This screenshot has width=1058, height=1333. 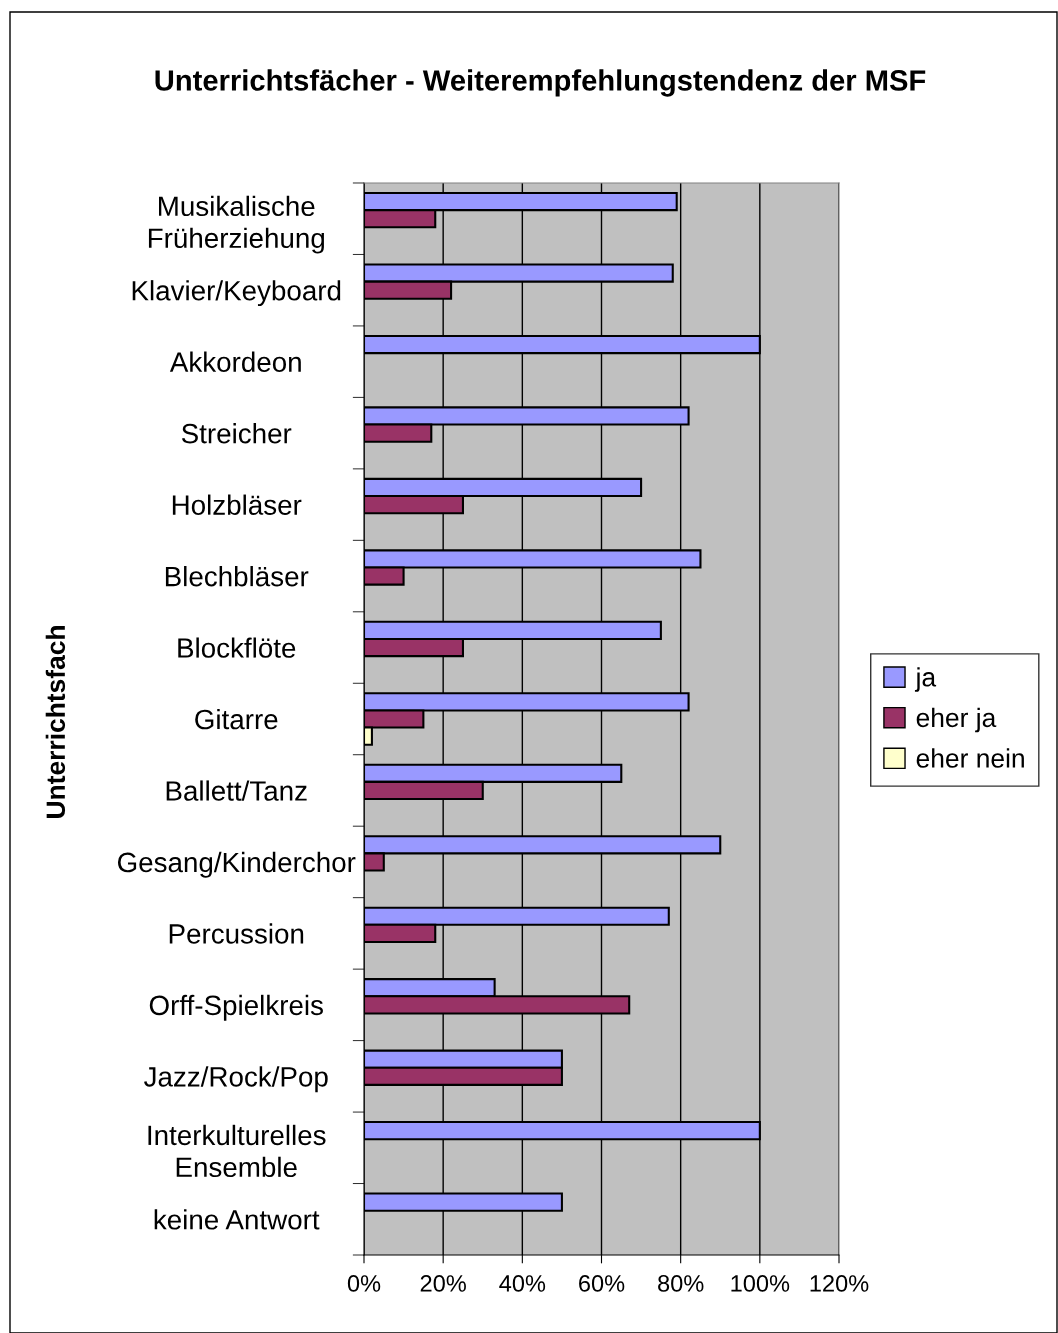 What do you see at coordinates (956, 720) in the screenshot?
I see `legend-label: eher ja` at bounding box center [956, 720].